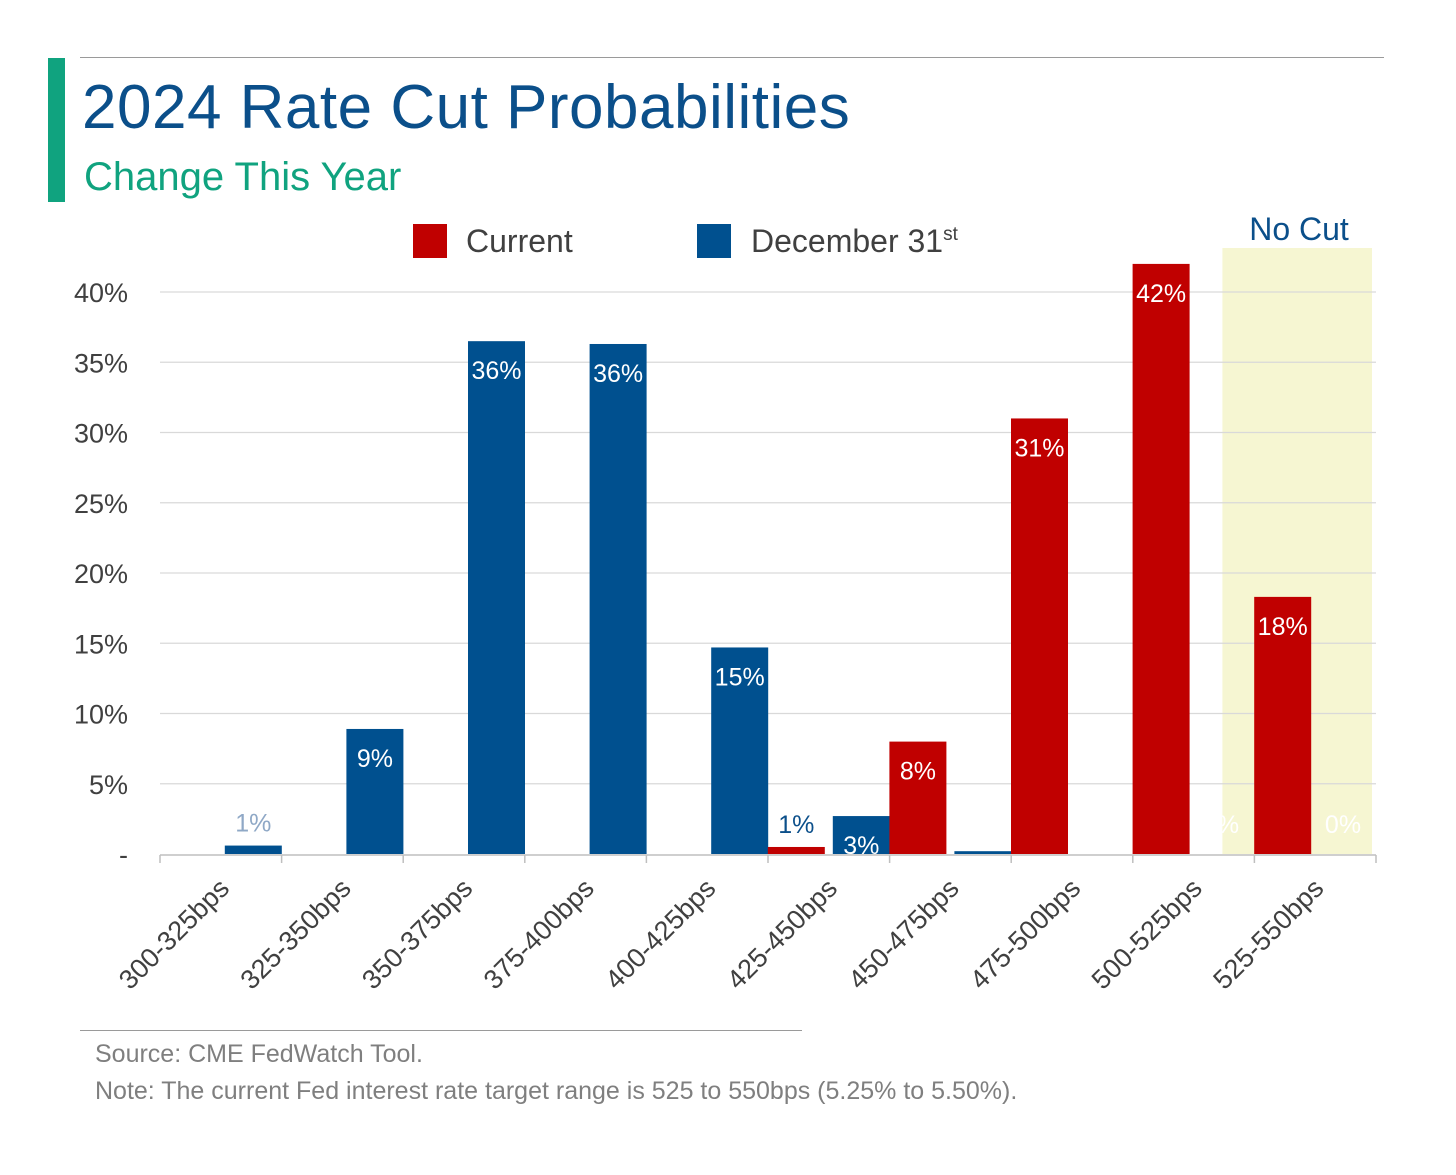 This screenshot has height=1175, width=1456. What do you see at coordinates (101, 644) in the screenshot?
I see `y-tick-label: 15%` at bounding box center [101, 644].